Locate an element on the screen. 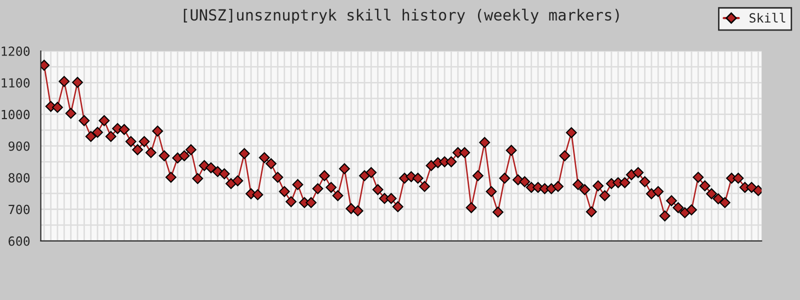 Image resolution: width=800 pixels, height=300 pixels. y-tick-label: 1000 is located at coordinates (16, 115).